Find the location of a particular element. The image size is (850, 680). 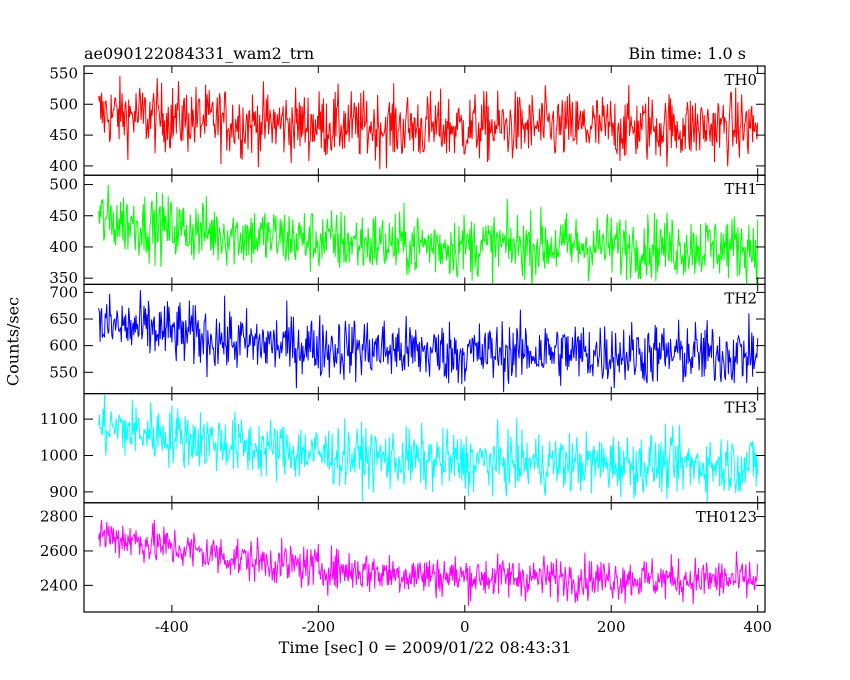

series-line-th1 is located at coordinates (428, 234).